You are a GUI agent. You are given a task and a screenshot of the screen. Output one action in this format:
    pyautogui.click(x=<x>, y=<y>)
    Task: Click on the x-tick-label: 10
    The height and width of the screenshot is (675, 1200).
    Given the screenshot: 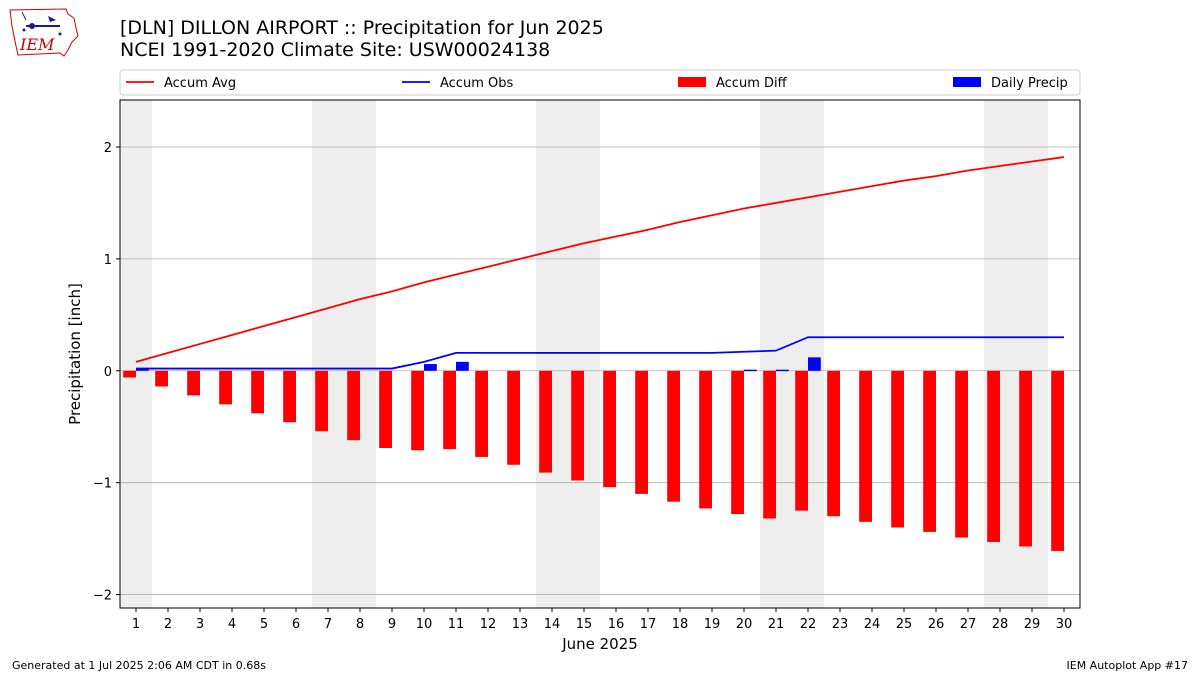 What is the action you would take?
    pyautogui.click(x=424, y=624)
    